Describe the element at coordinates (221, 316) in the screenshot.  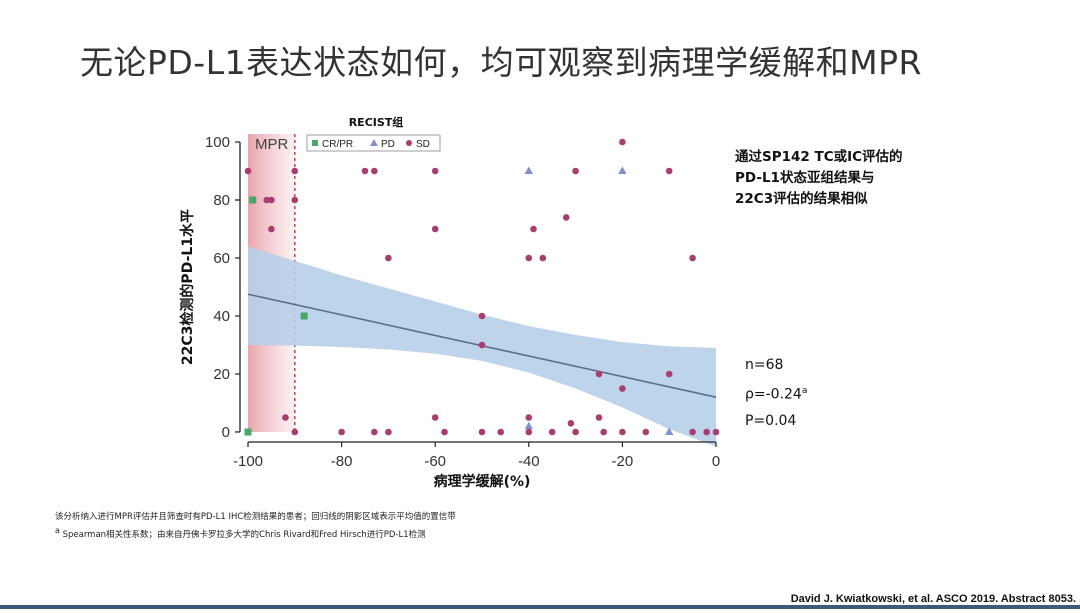
I see `y-tick-label: 40` at that location.